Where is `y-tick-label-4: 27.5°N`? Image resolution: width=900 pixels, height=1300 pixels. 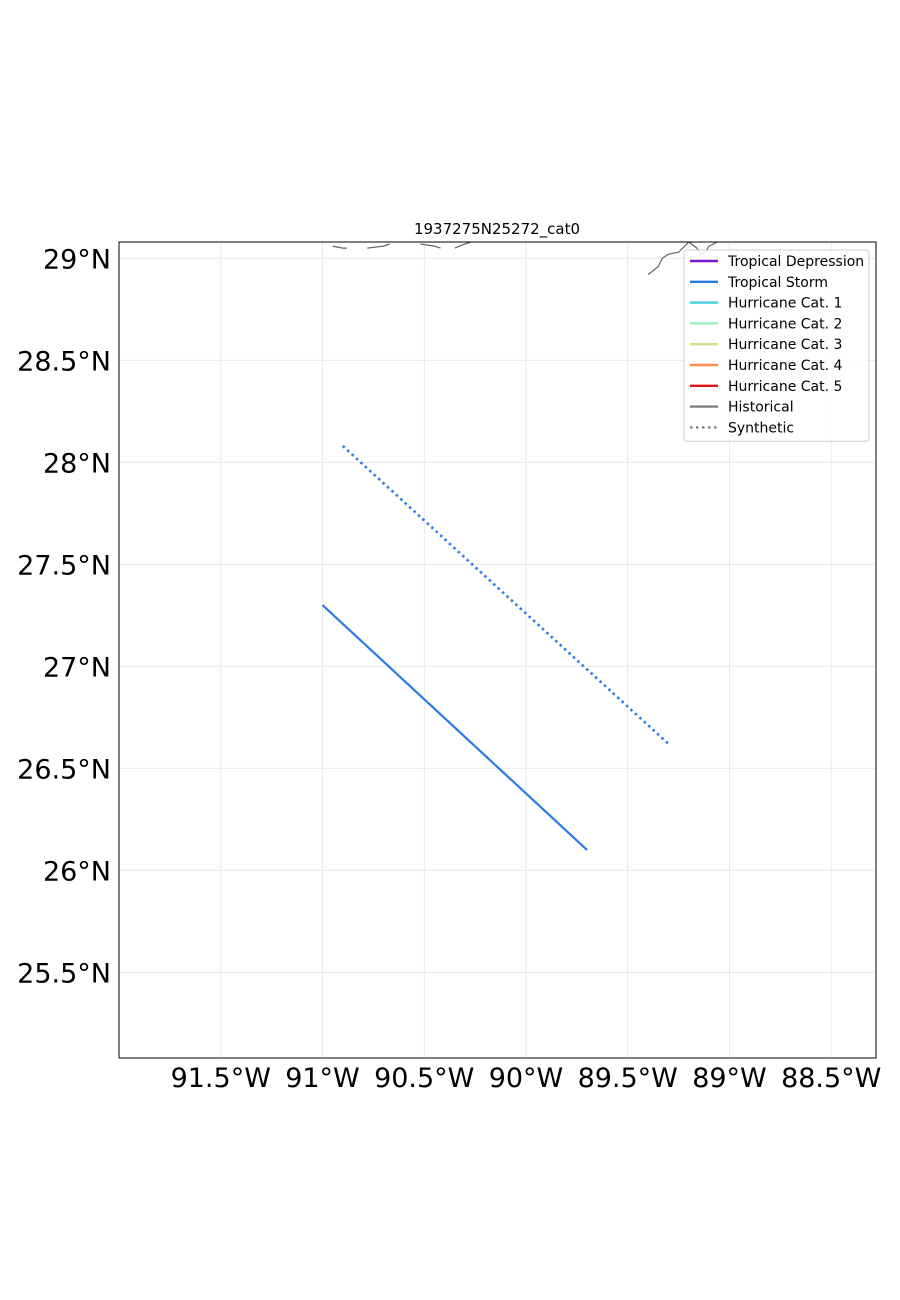
y-tick-label-4: 27.5°N is located at coordinates (64, 565).